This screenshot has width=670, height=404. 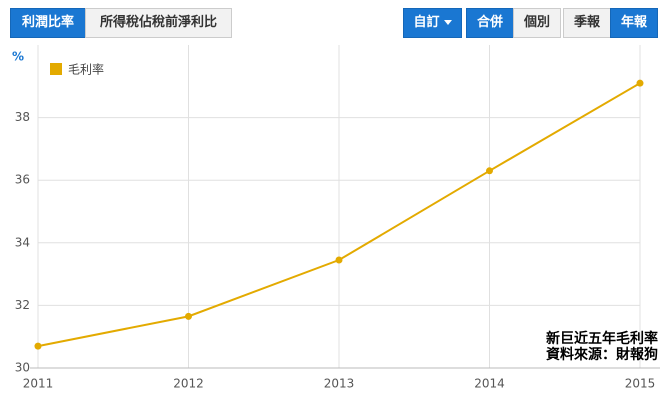 I want to click on y-unit: %, so click(x=18, y=57).